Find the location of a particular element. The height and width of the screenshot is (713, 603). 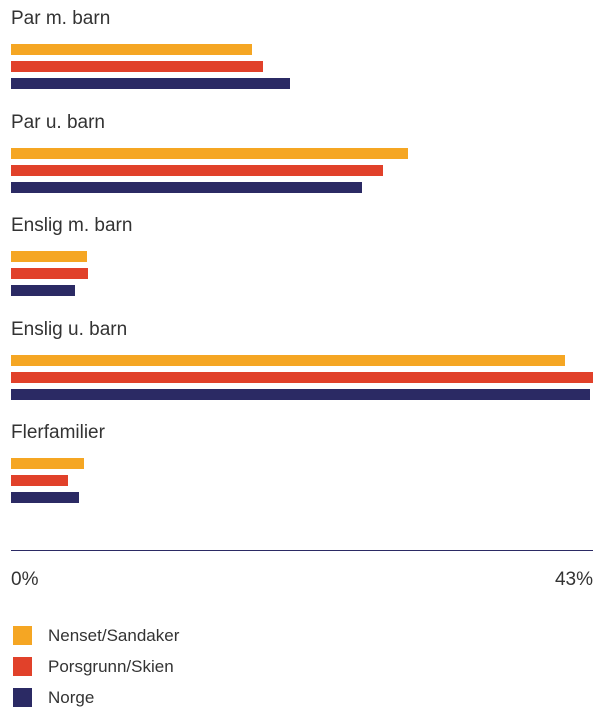

legend-item: Nenset/Sandaker is located at coordinates (96, 635).